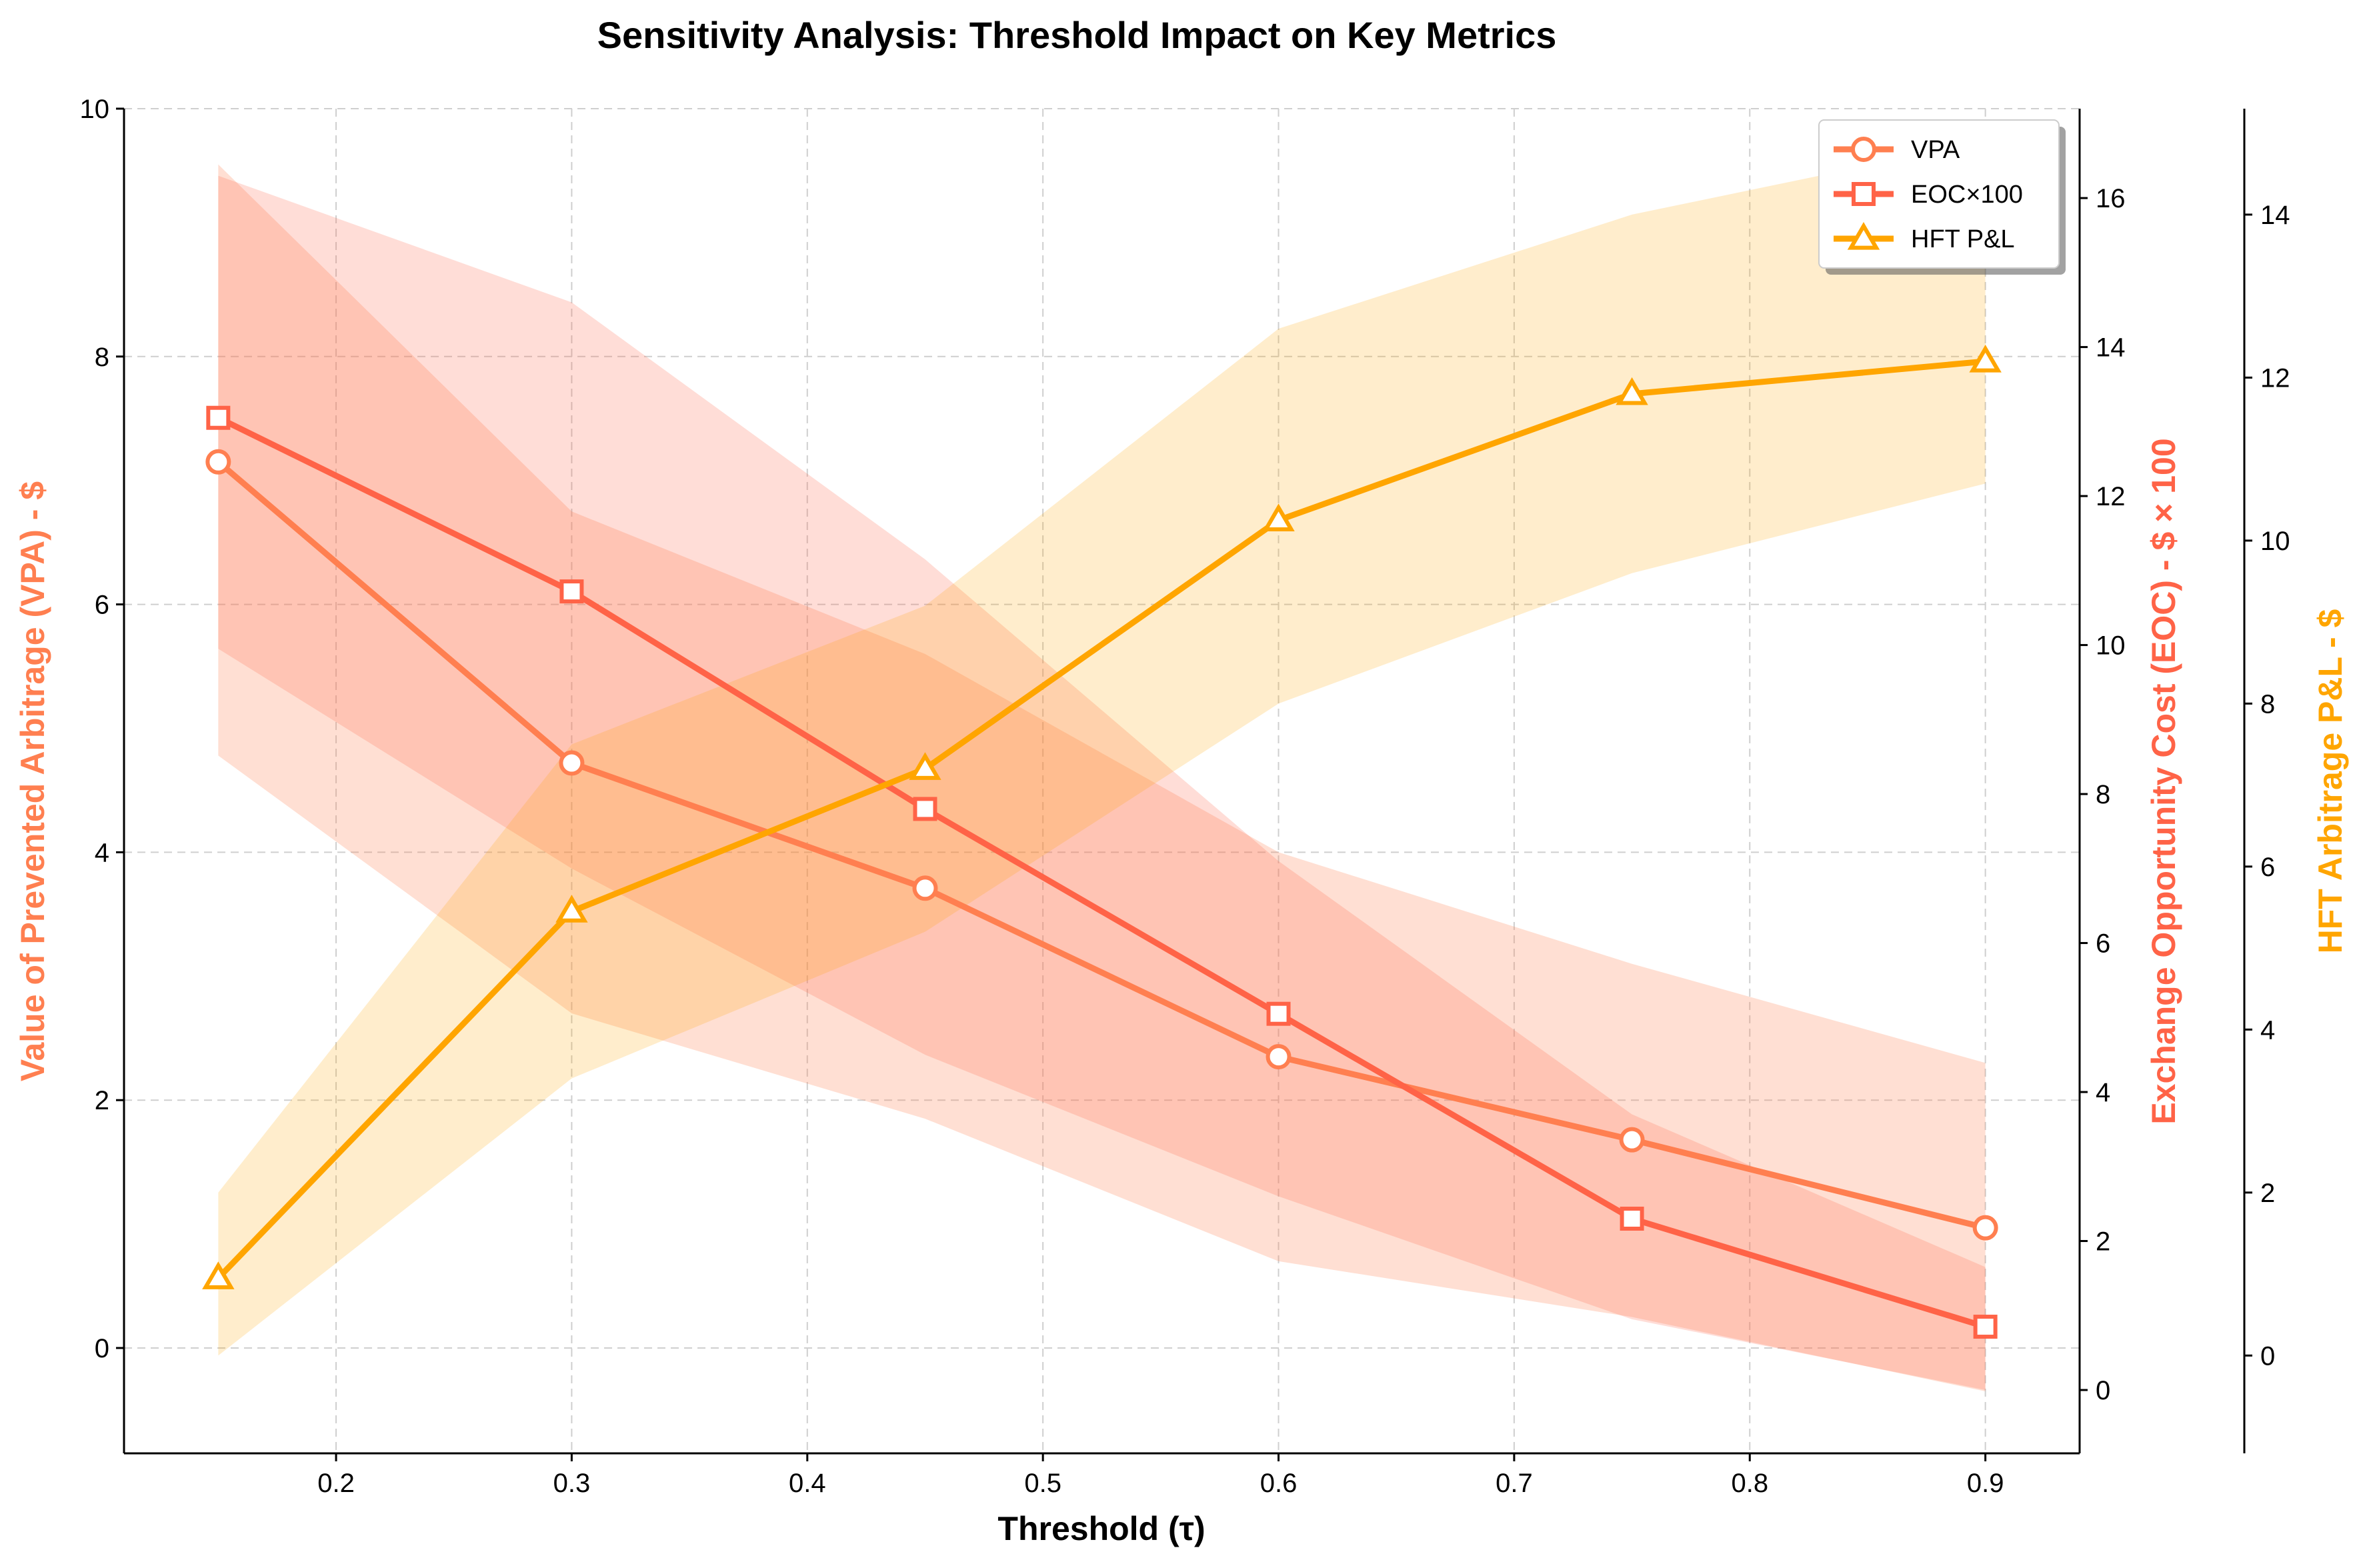 Image resolution: width=2365 pixels, height=1568 pixels. What do you see at coordinates (102, 605) in the screenshot?
I see `y-left-tick-label: 6` at bounding box center [102, 605].